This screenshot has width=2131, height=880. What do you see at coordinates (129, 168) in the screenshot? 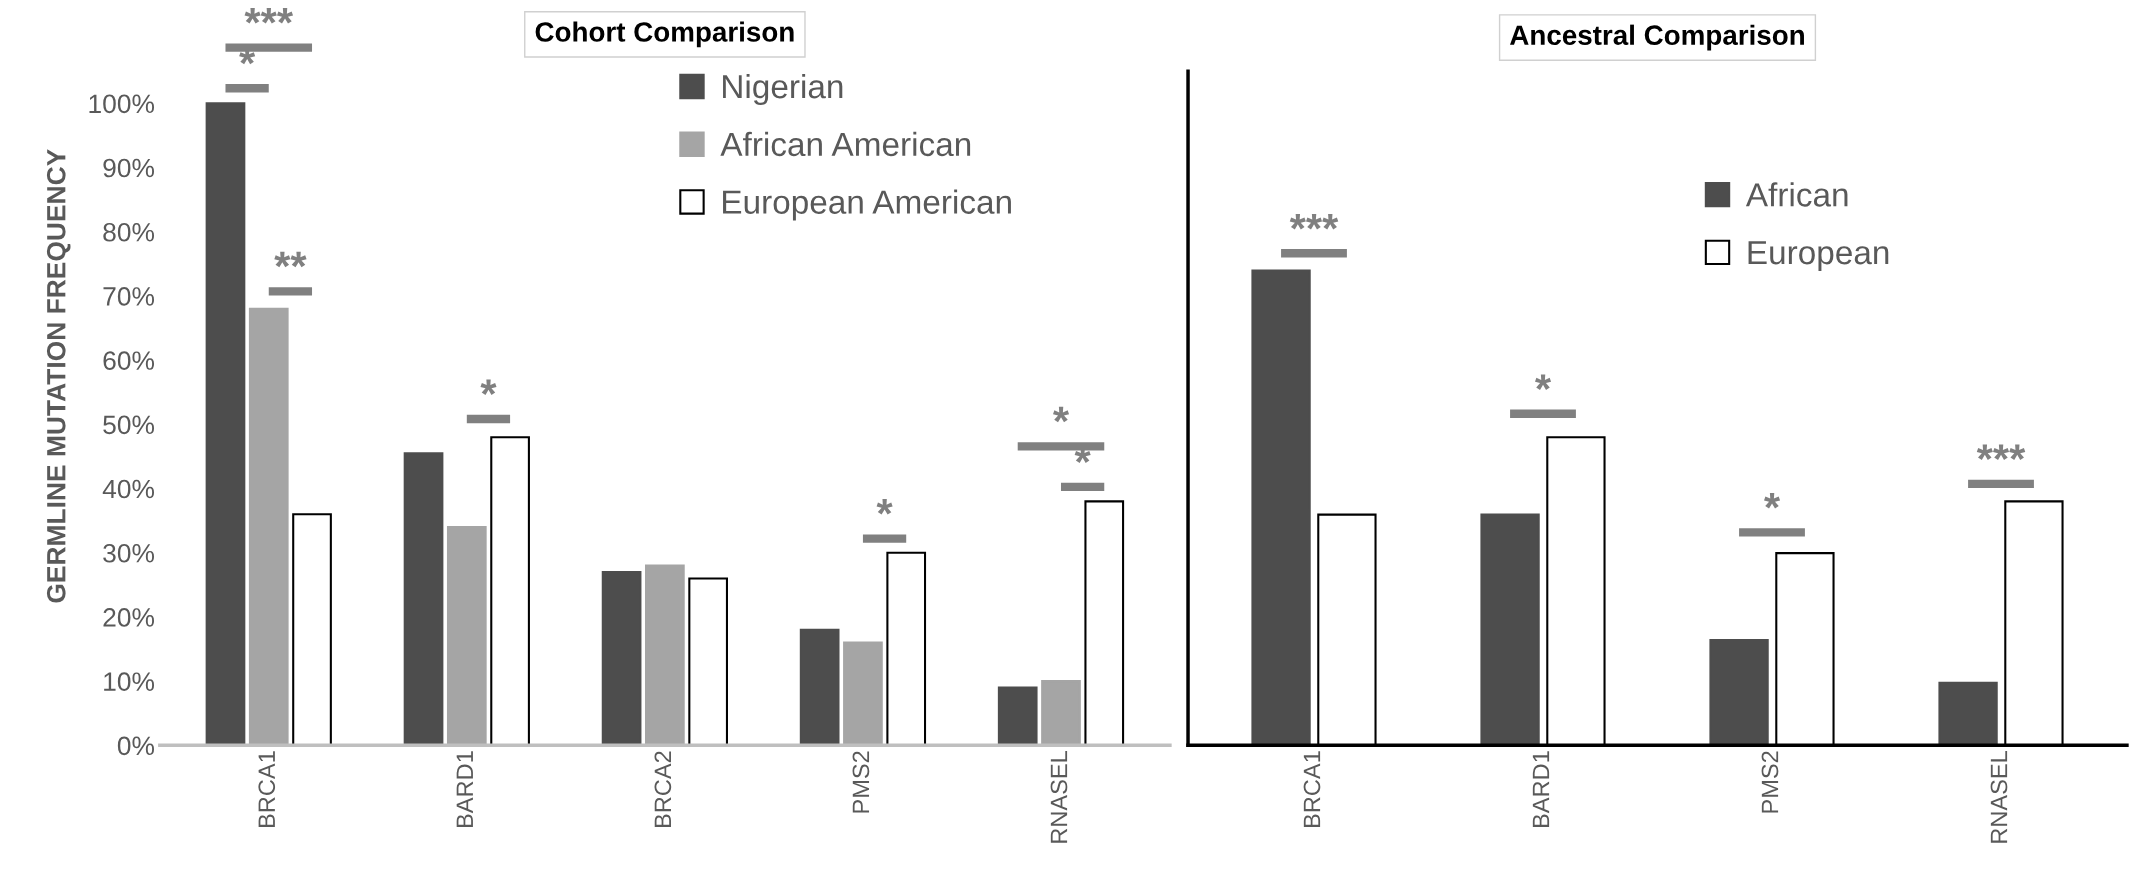
I see `y-tick-label: 90%` at bounding box center [129, 168].